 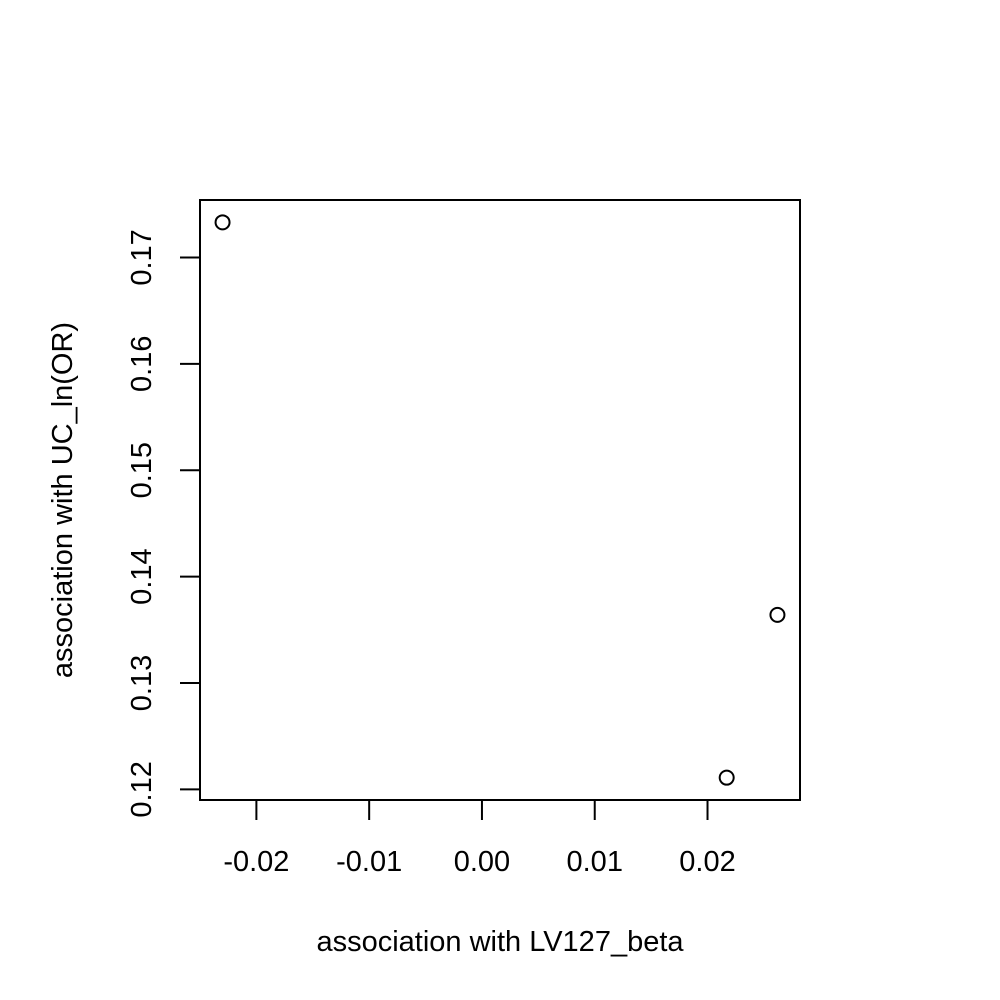 What do you see at coordinates (482, 862) in the screenshot?
I see `x-tick-label: 0.00` at bounding box center [482, 862].